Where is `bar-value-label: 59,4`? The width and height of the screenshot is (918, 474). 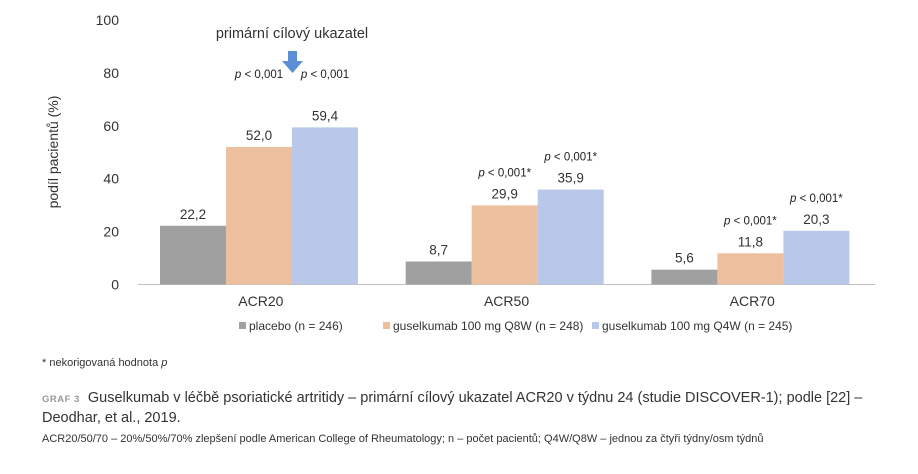 bar-value-label: 59,4 is located at coordinates (325, 115).